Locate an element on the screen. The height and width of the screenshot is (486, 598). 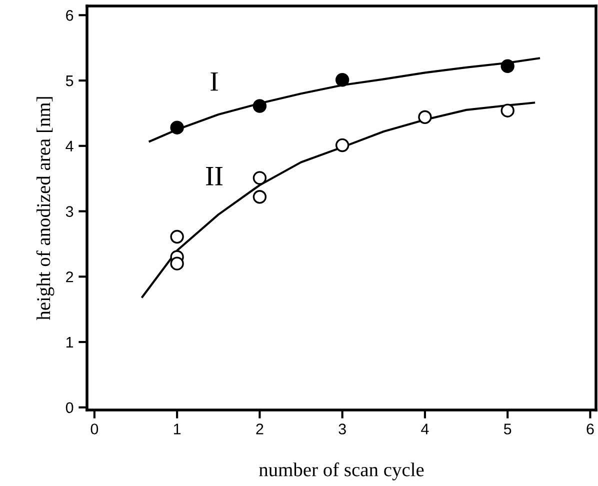
y-tick-label: 3 is located at coordinates (70, 211).